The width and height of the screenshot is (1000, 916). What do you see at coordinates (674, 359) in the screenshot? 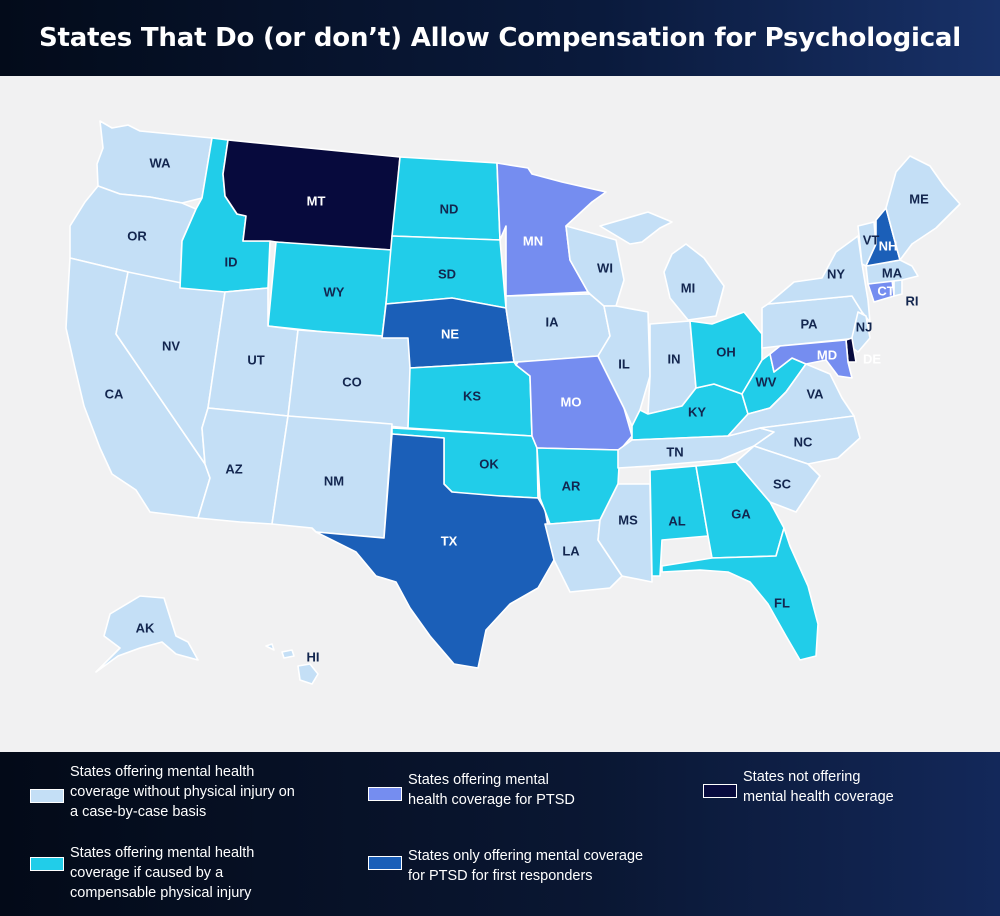
I see `state-label-in: IN` at bounding box center [674, 359].